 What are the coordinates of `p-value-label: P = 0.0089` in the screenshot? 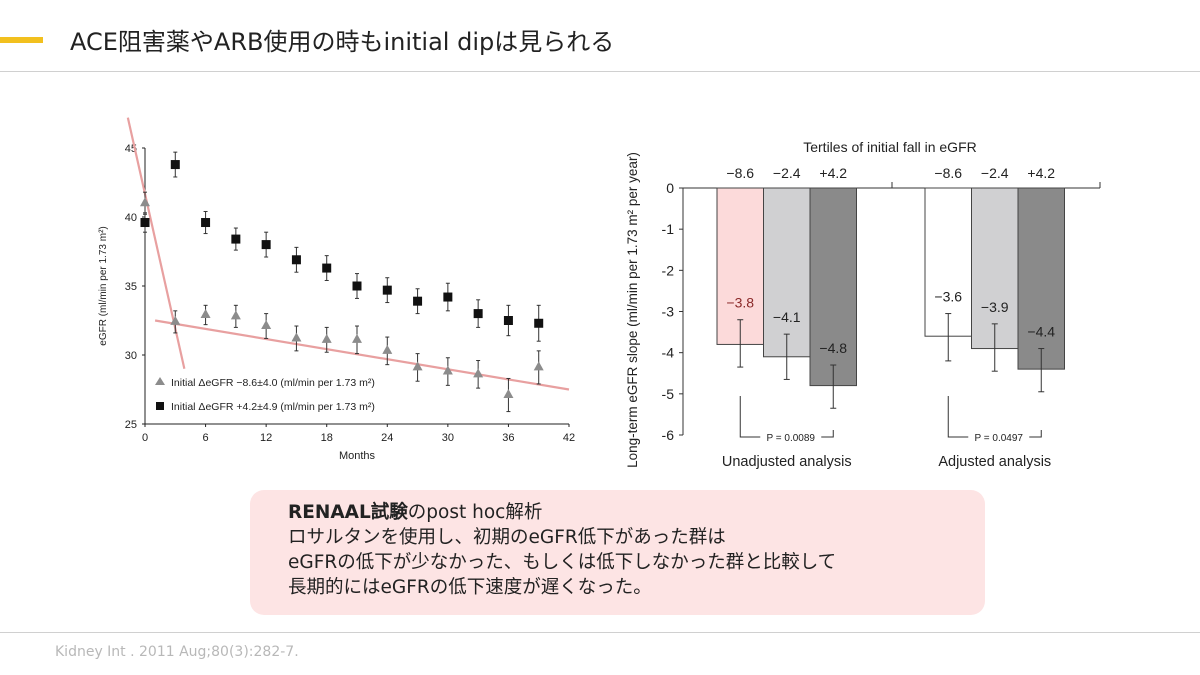 It's located at (791, 438).